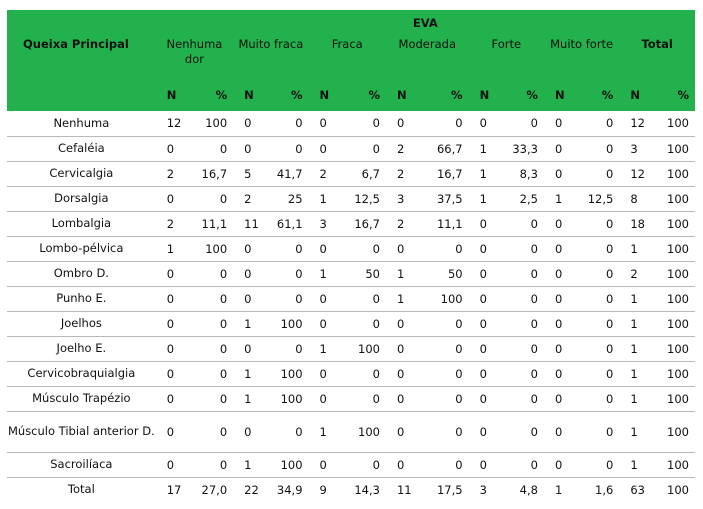 This screenshot has width=703, height=509. Describe the element at coordinates (636, 199) in the screenshot. I see `n-cell: 8` at that location.